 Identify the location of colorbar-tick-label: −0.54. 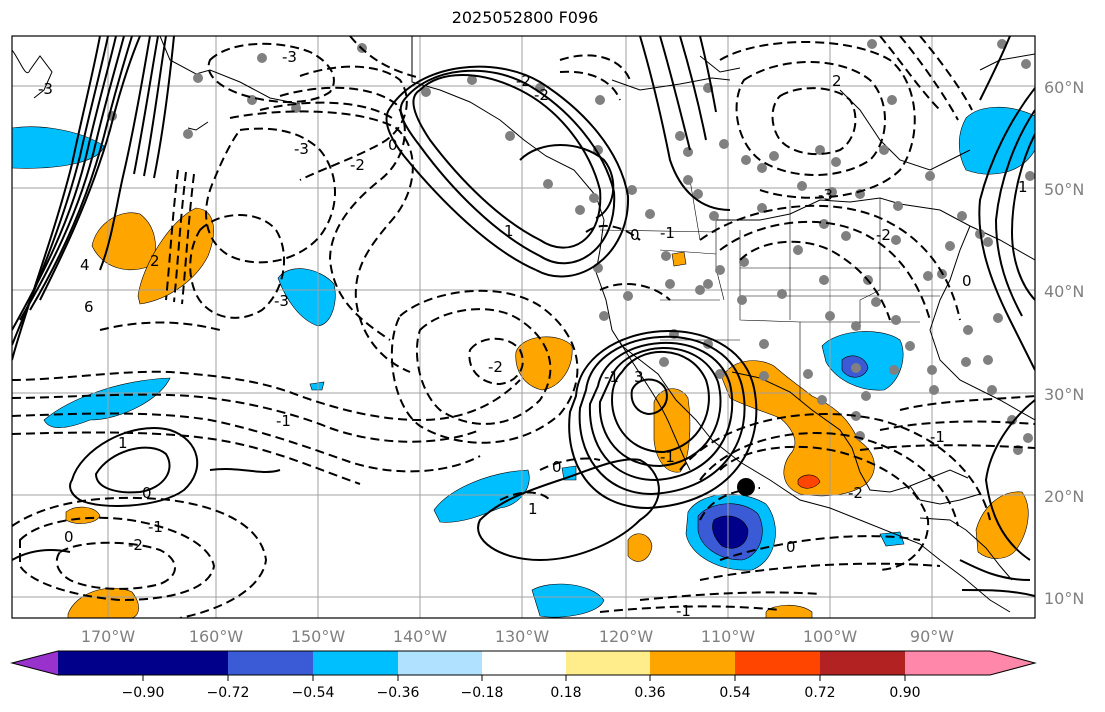
(313, 693).